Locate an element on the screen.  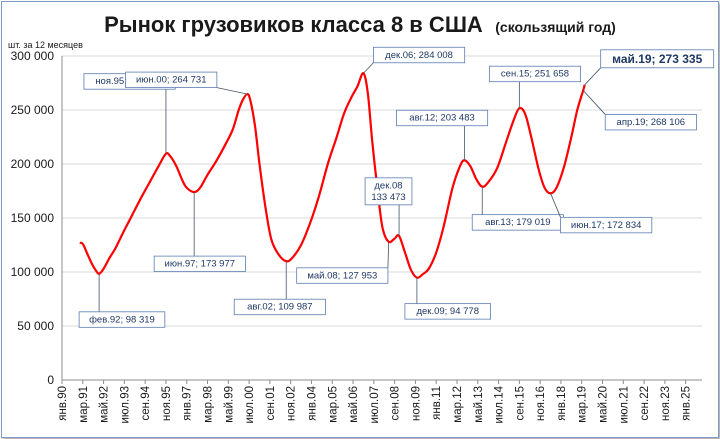
y-tick-label: 50 000 is located at coordinates (35, 326).